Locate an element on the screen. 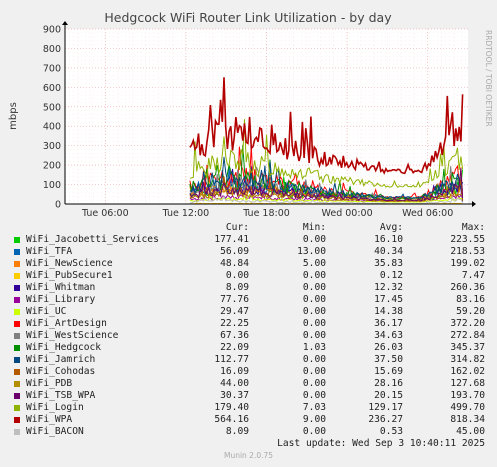 Image resolution: width=497 pixels, height=467 pixels. legend-avg: 0.53 is located at coordinates (391, 431).